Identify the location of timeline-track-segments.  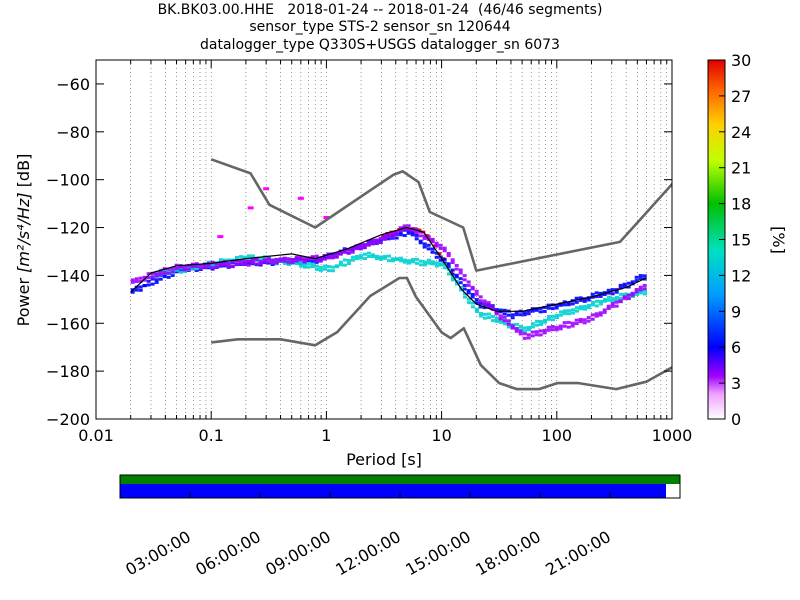
(393, 491).